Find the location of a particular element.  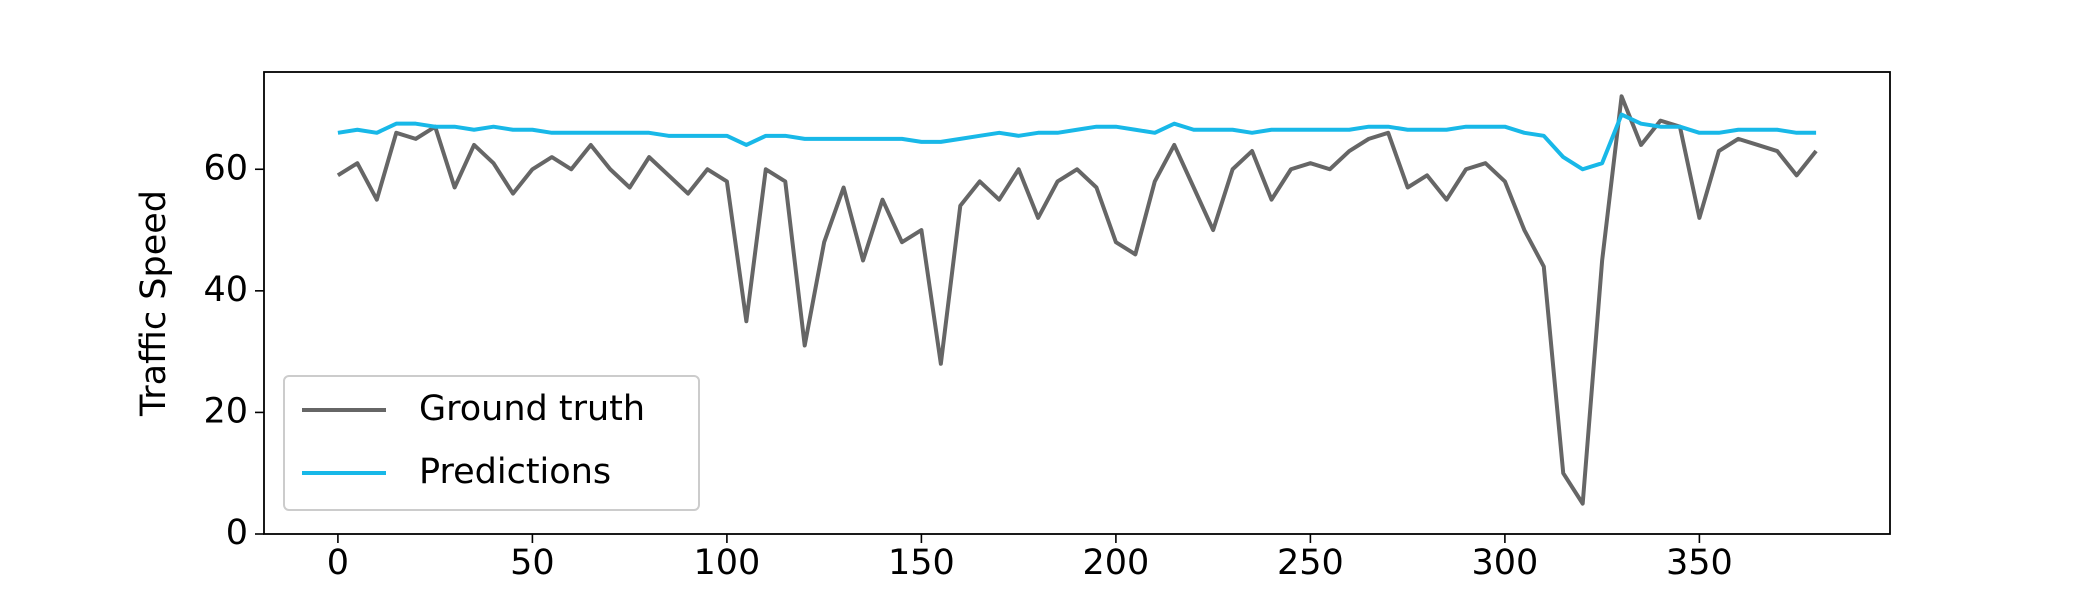

legend-box is located at coordinates (491, 443).